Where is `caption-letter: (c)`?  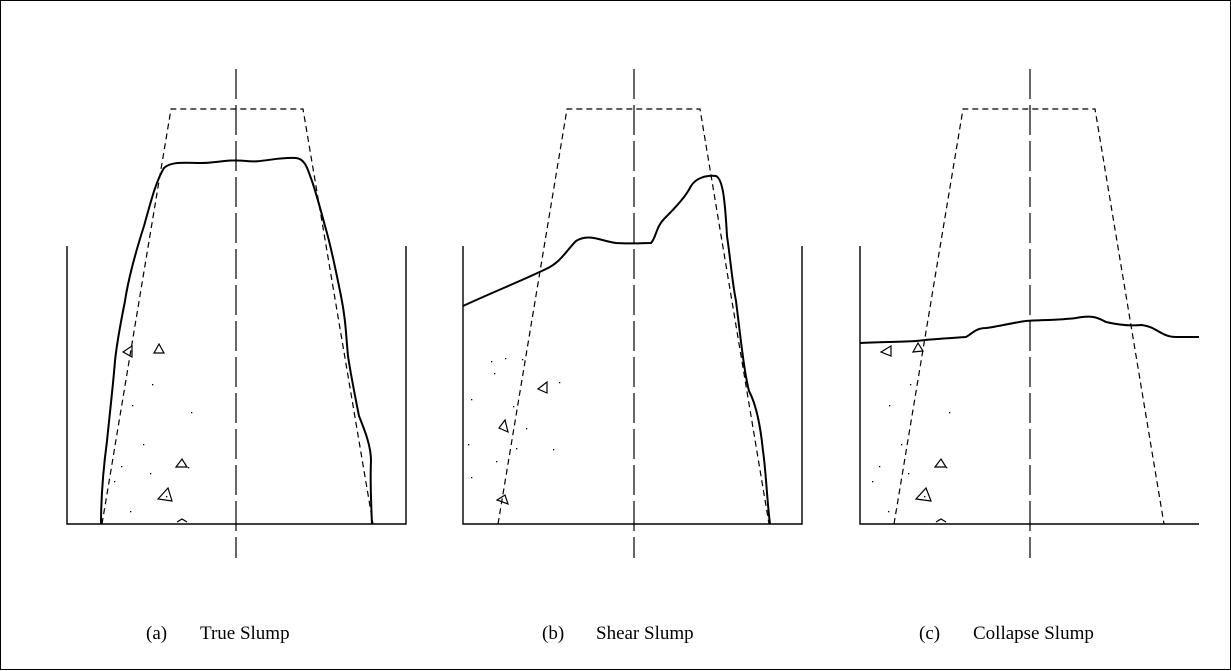
caption-letter: (c) is located at coordinates (930, 633).